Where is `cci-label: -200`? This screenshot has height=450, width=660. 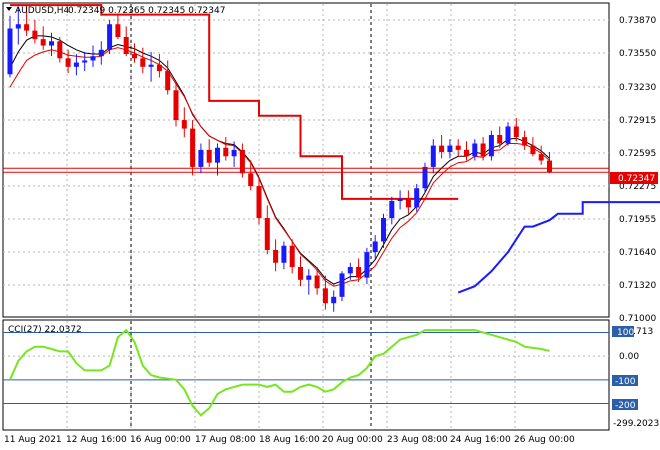
cci-label: -200 is located at coordinates (625, 406).